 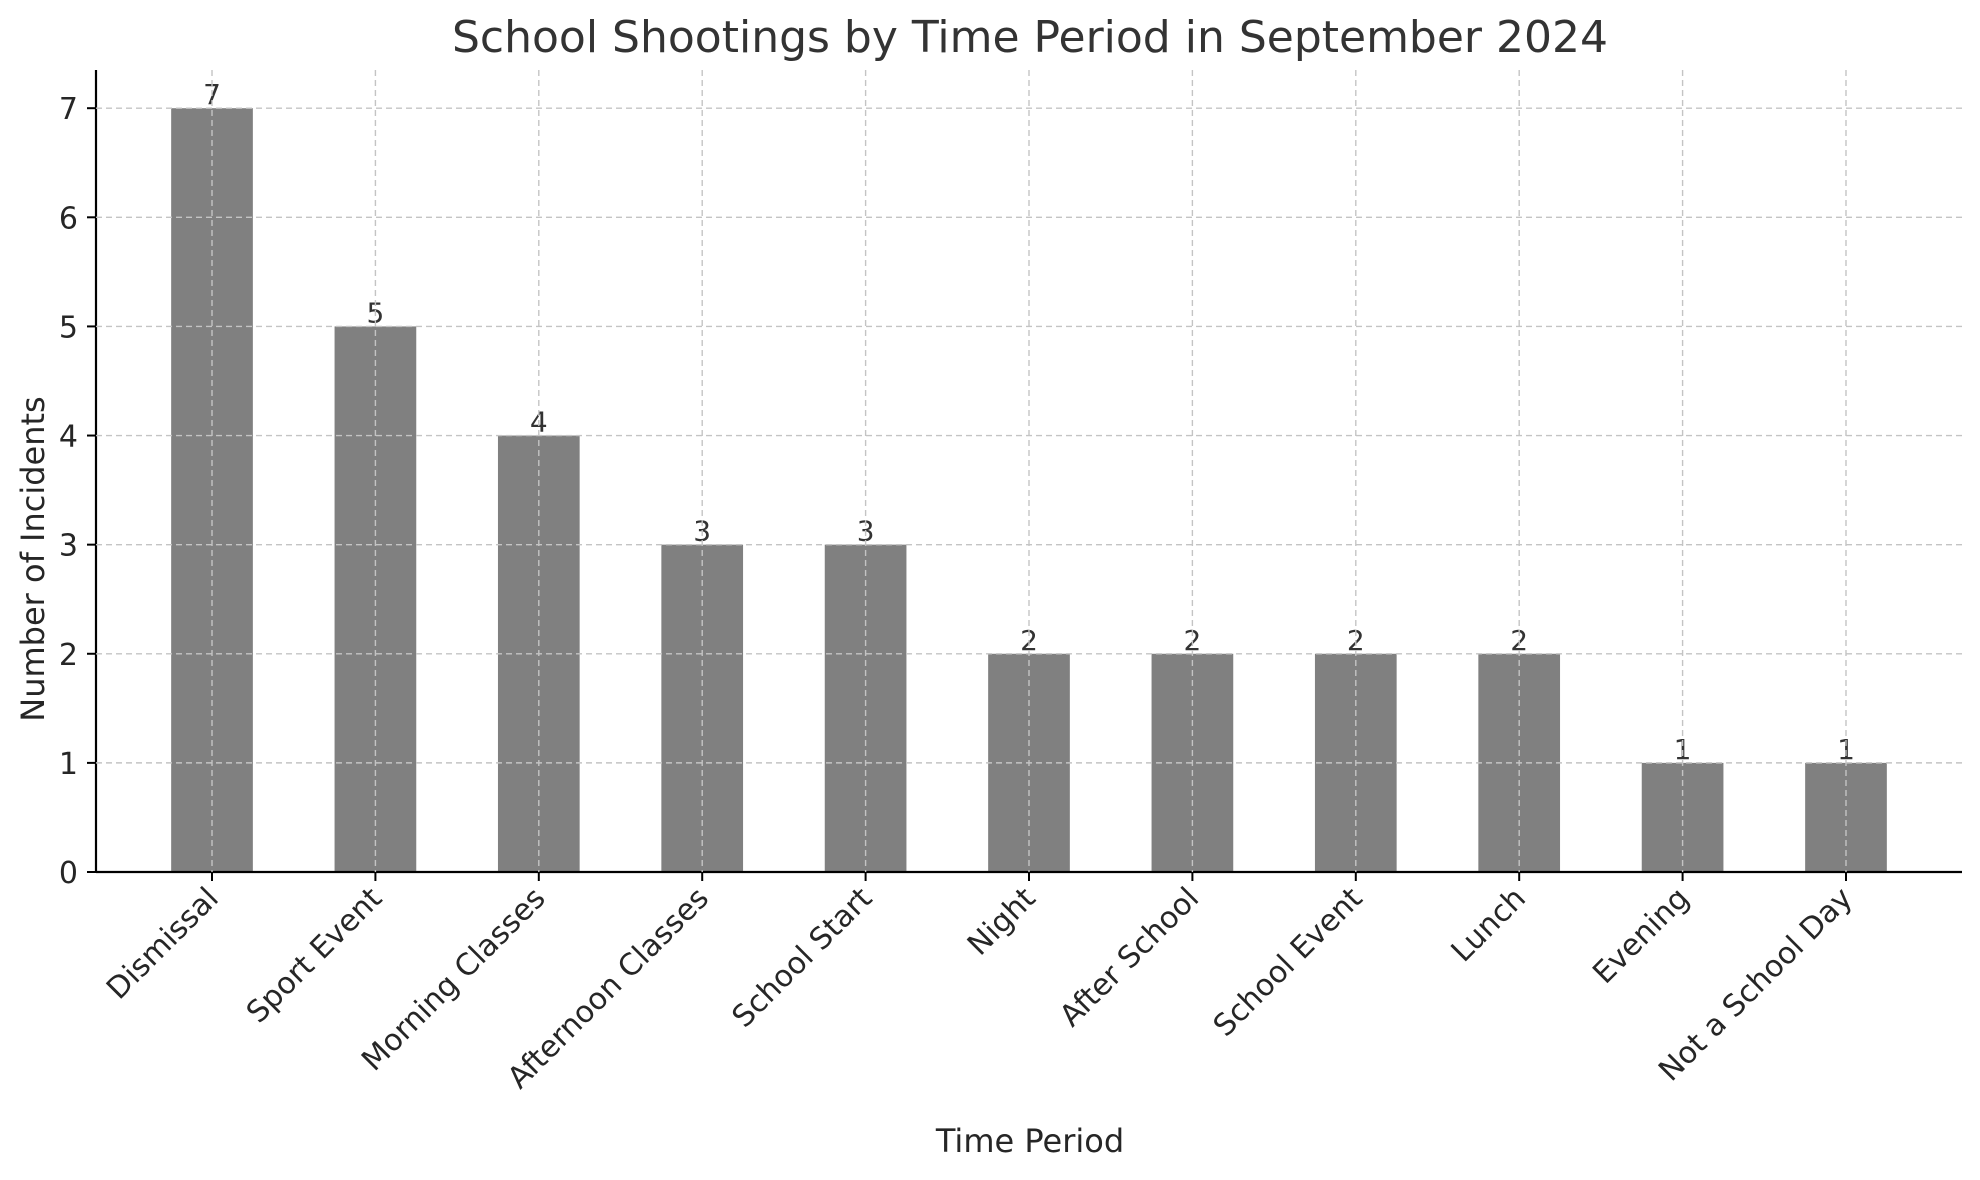 I want to click on y-axis-title: Number of Incidents, so click(x=33, y=558).